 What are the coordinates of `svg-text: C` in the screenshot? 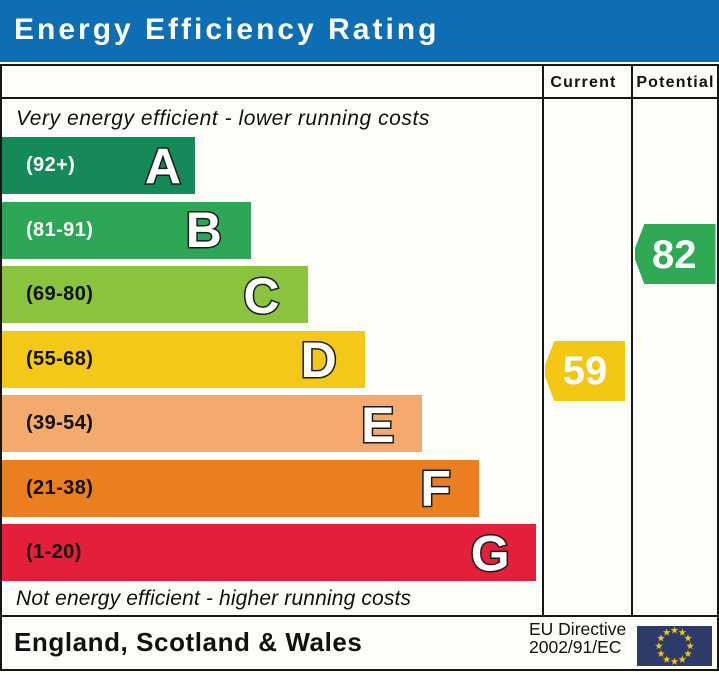 It's located at (261, 296).